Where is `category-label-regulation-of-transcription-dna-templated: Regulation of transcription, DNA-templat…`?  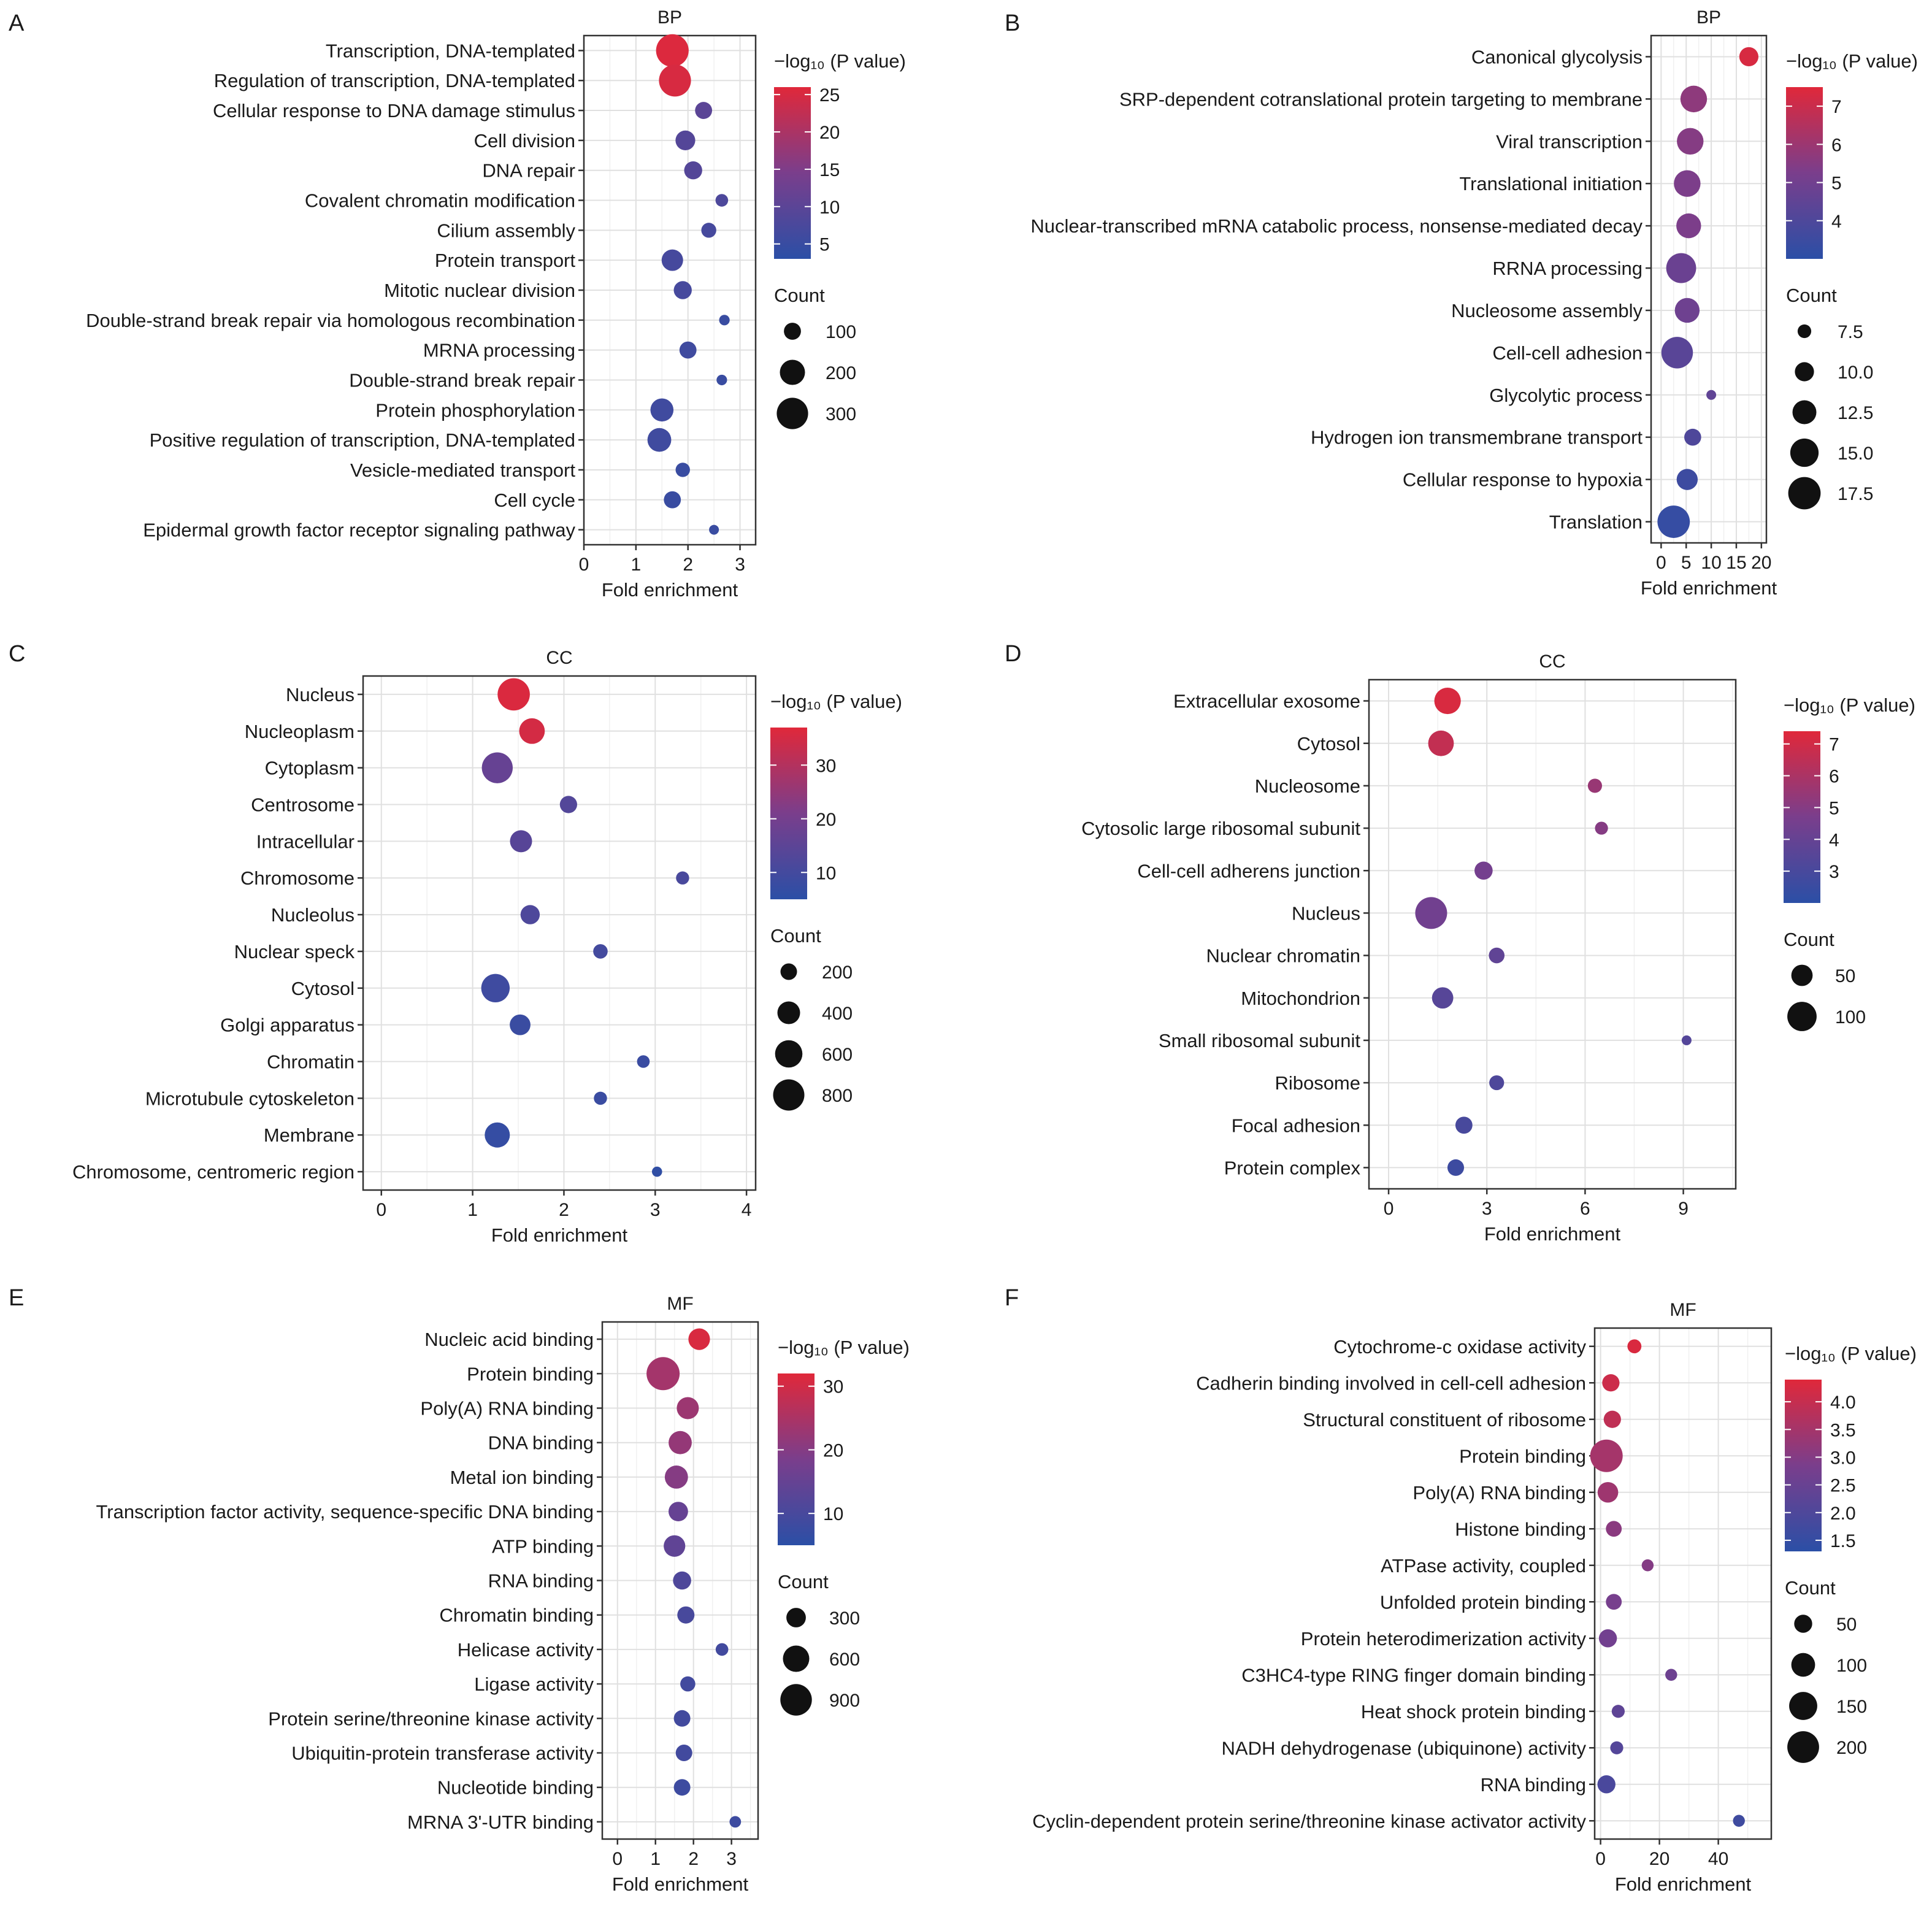
category-label-regulation-of-transcription-dna-templated: Regulation of transcription, DNA-templat… is located at coordinates (394, 80).